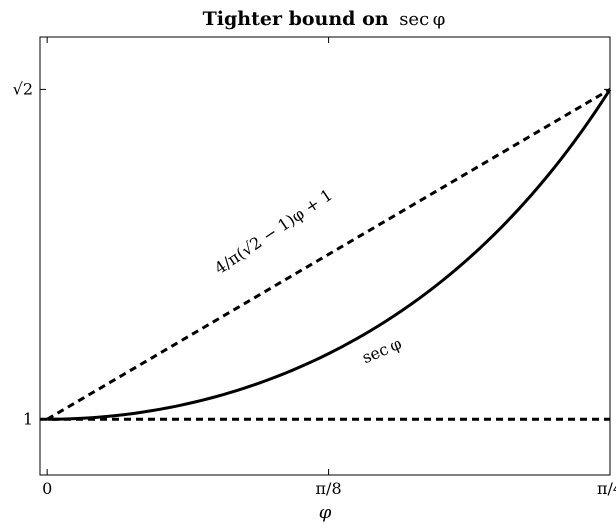  What do you see at coordinates (28, 418) in the screenshot?
I see `y-tick-label: 1` at bounding box center [28, 418].